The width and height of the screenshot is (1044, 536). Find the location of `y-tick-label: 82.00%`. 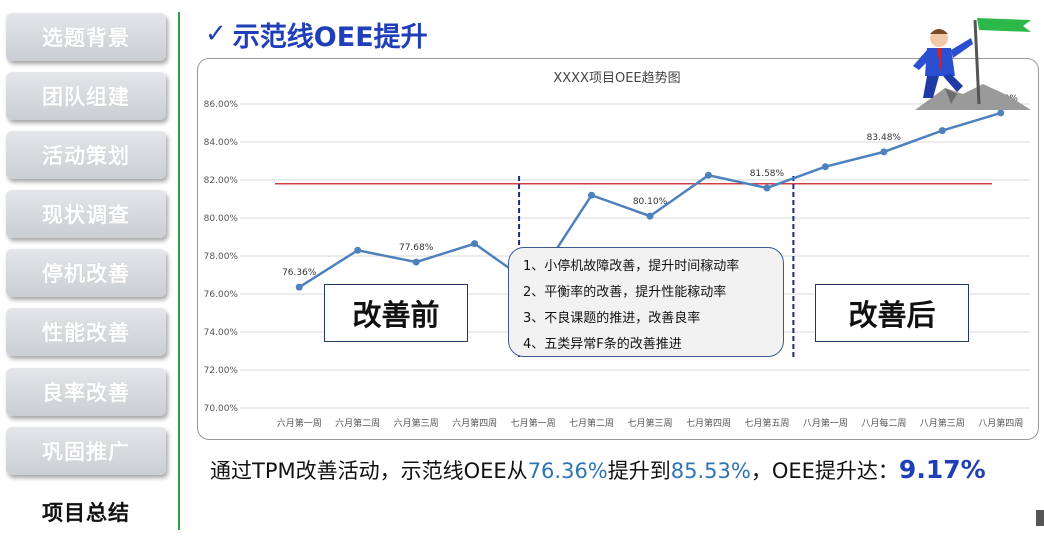

y-tick-label: 82.00% is located at coordinates (221, 181).